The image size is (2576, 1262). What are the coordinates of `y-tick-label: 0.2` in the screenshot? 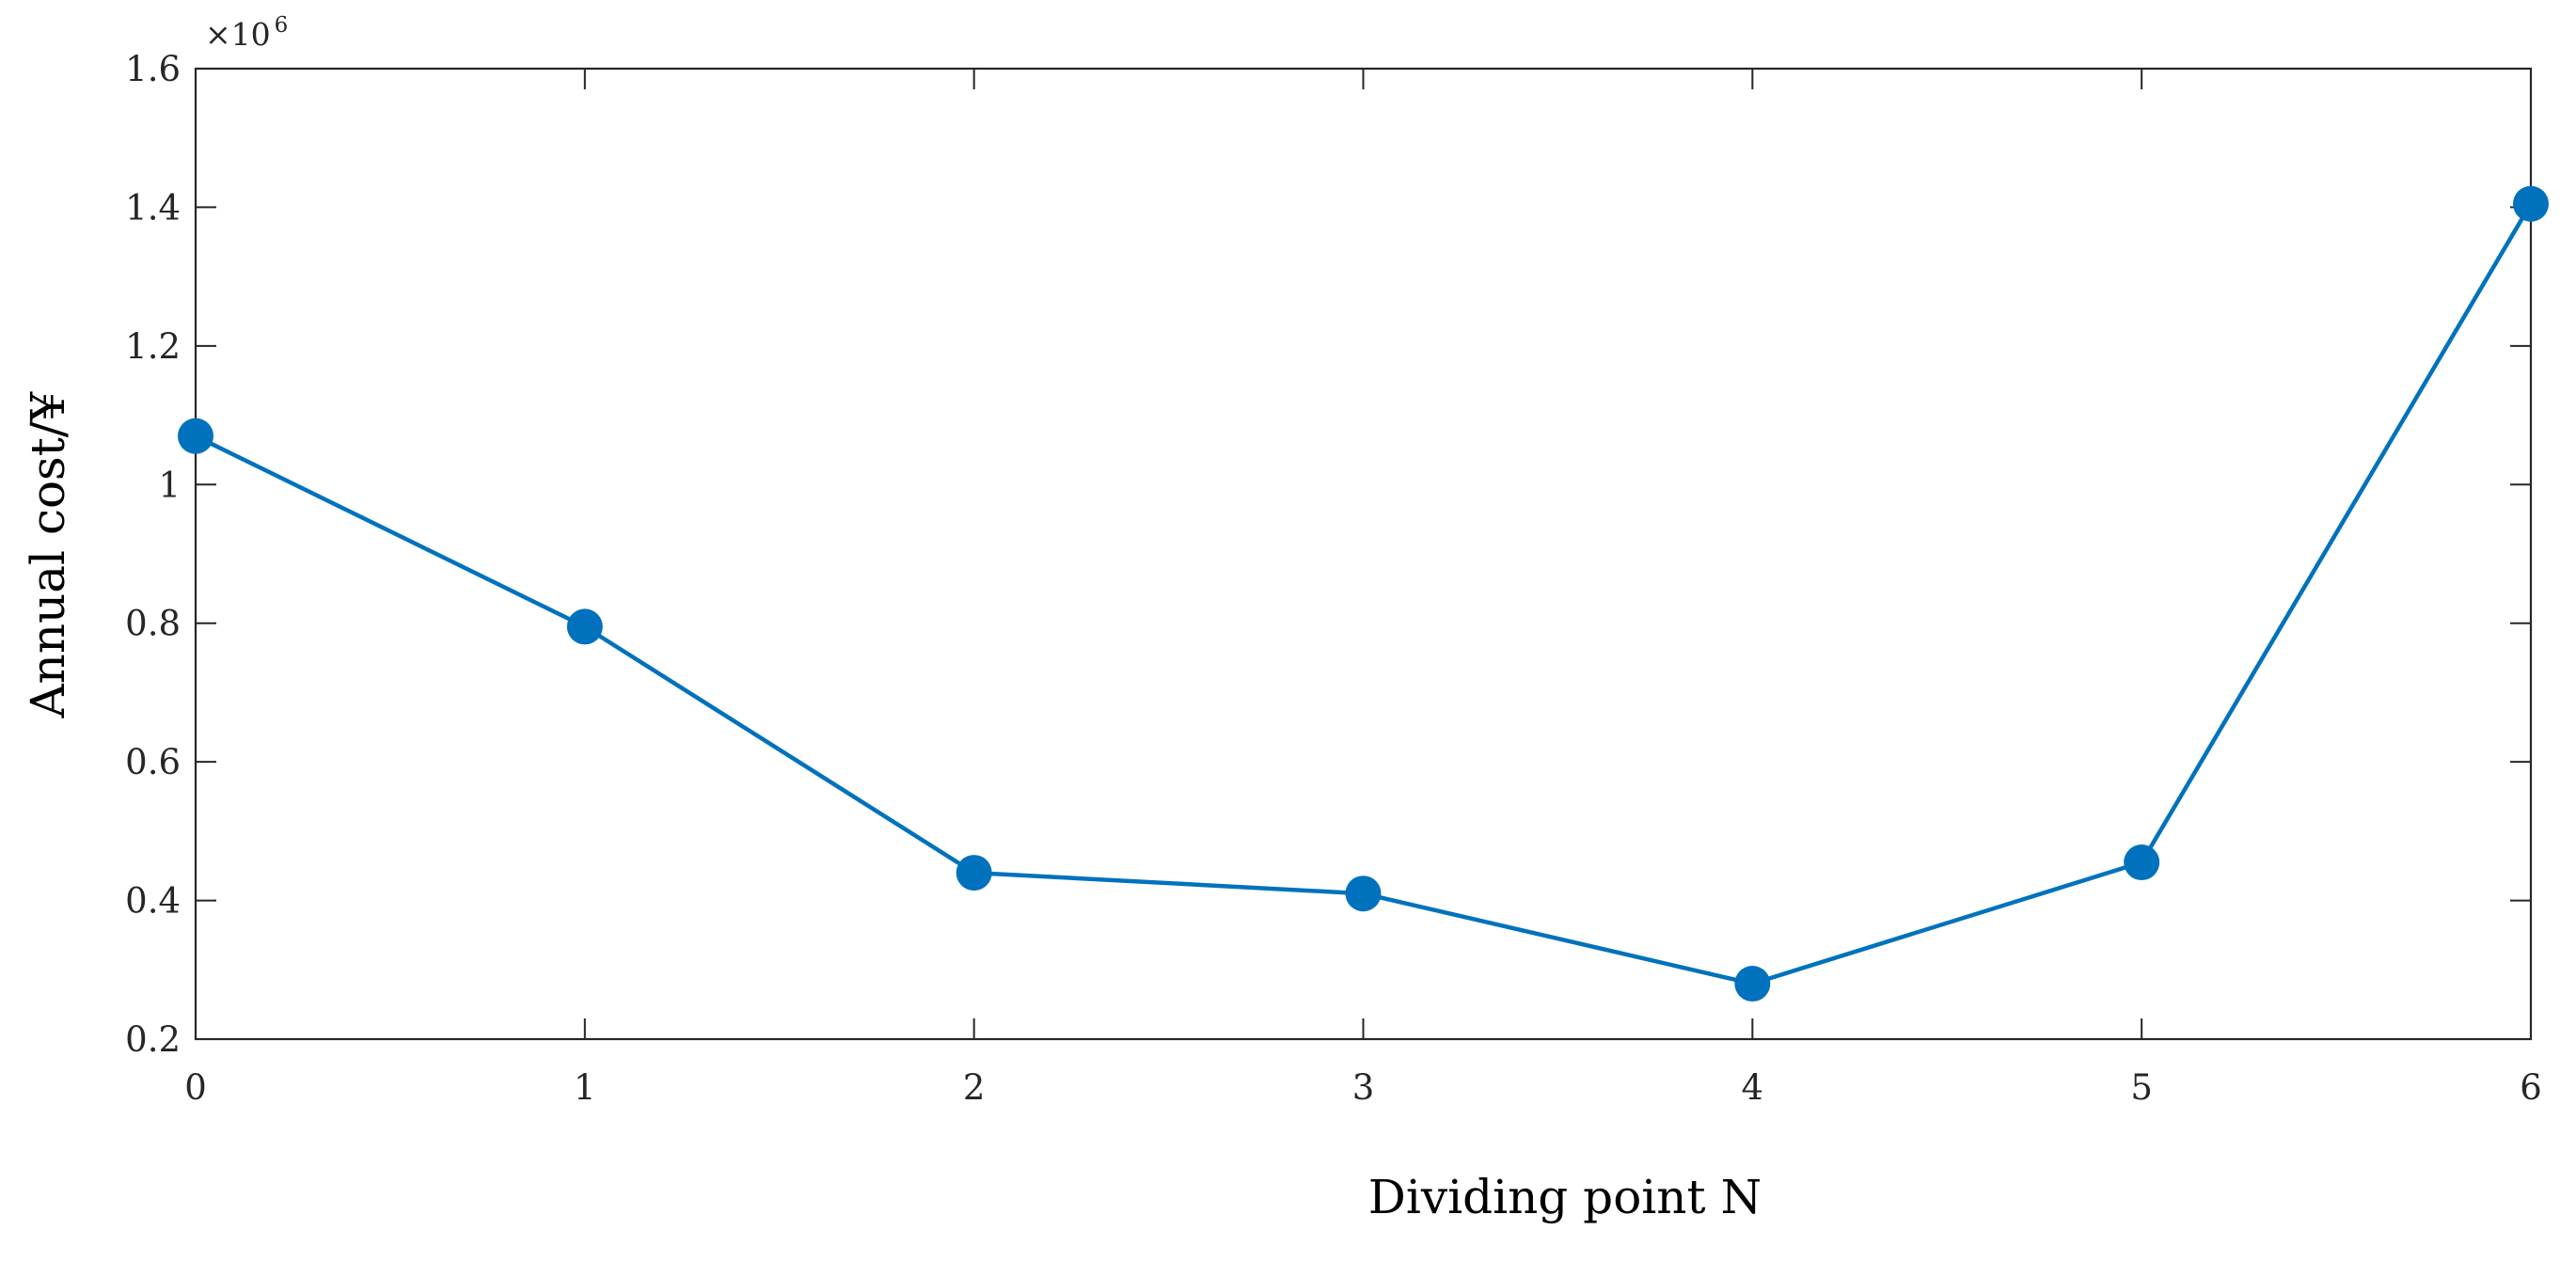 It's located at (153, 1039).